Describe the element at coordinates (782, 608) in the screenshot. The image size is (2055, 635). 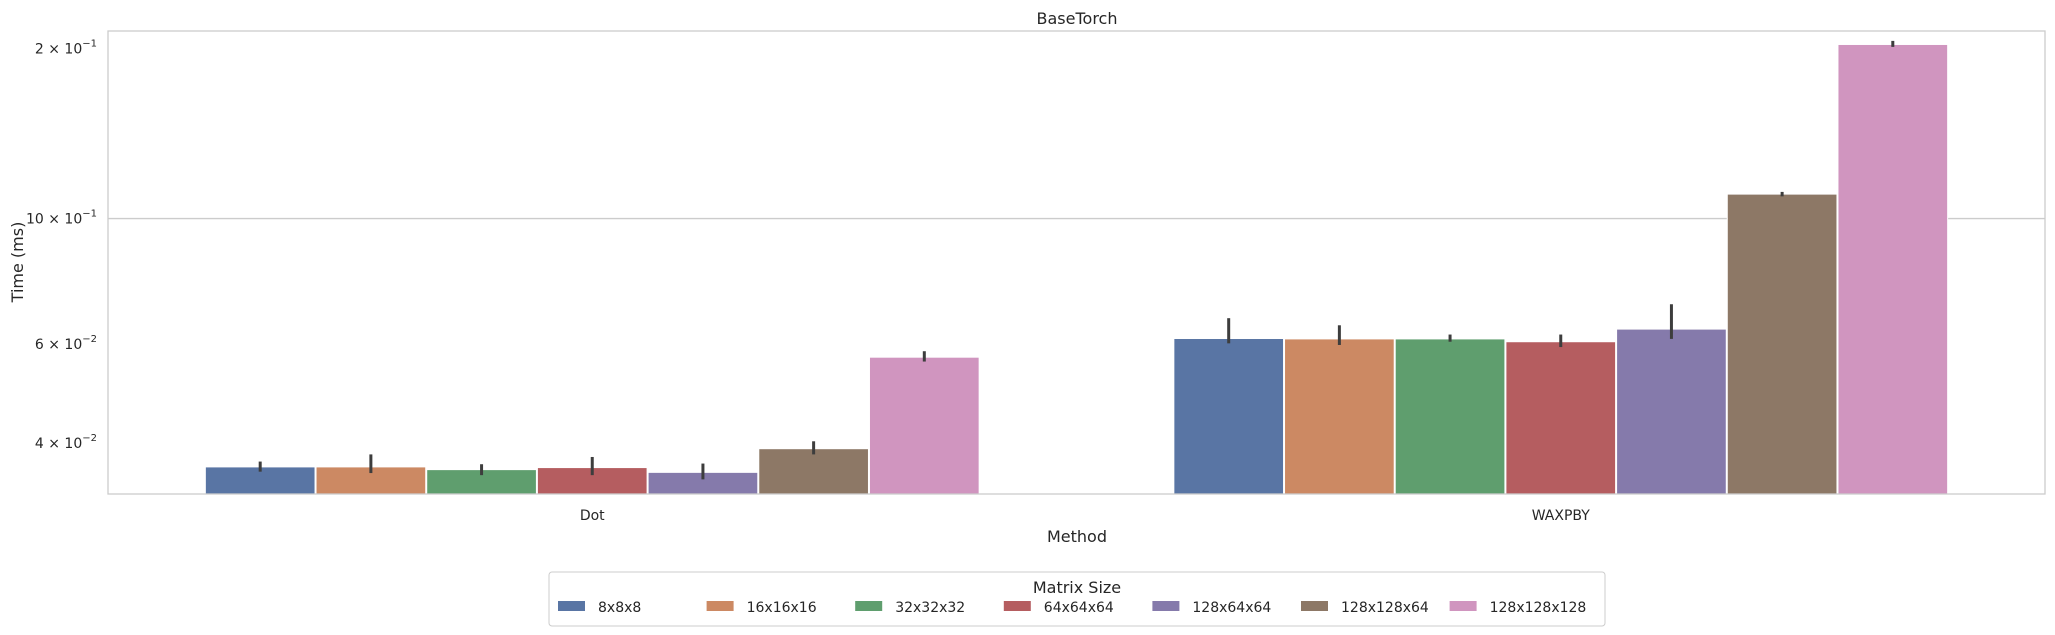
I see `legend-label: 16x16x16` at that location.